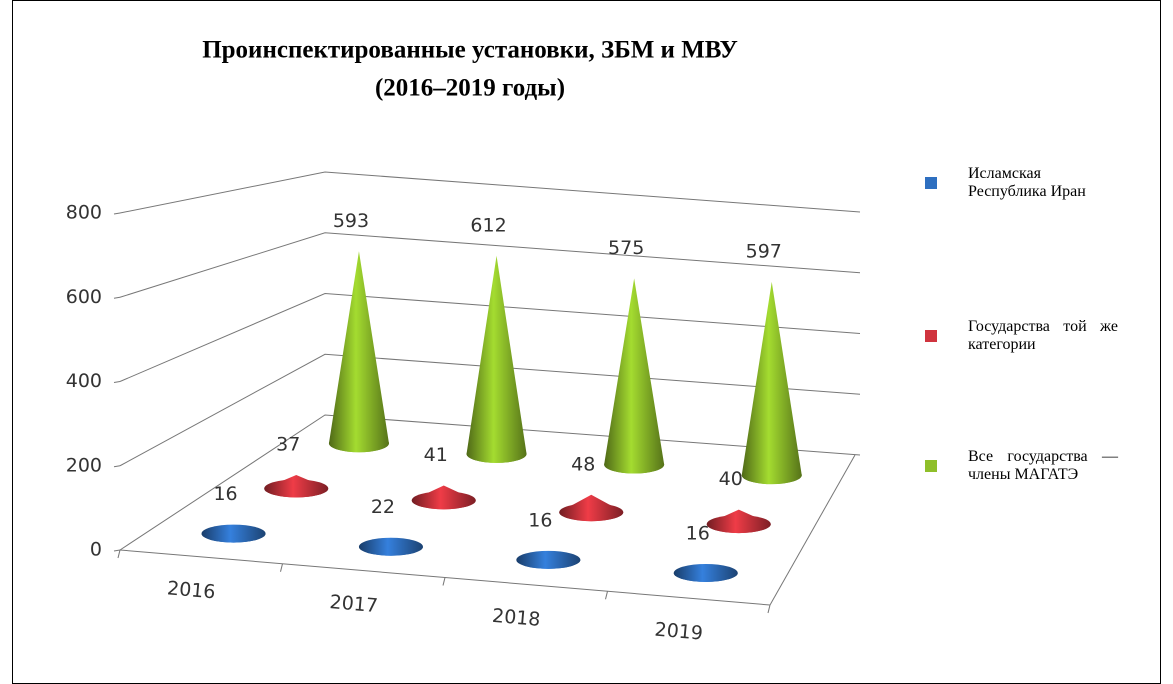 The image size is (1173, 684). What do you see at coordinates (84, 297) in the screenshot?
I see `y-tick-label: 600` at bounding box center [84, 297].